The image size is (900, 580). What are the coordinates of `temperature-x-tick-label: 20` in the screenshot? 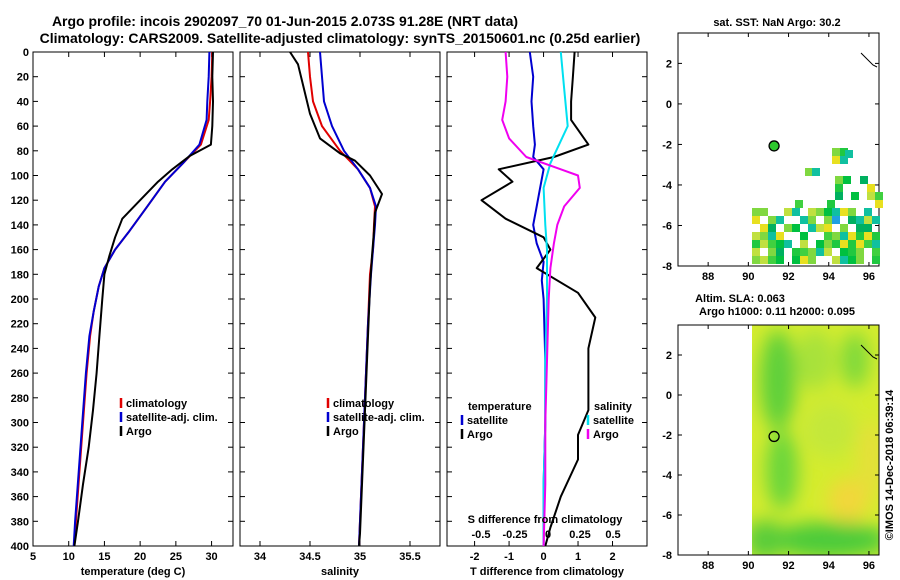 It's located at (140, 557).